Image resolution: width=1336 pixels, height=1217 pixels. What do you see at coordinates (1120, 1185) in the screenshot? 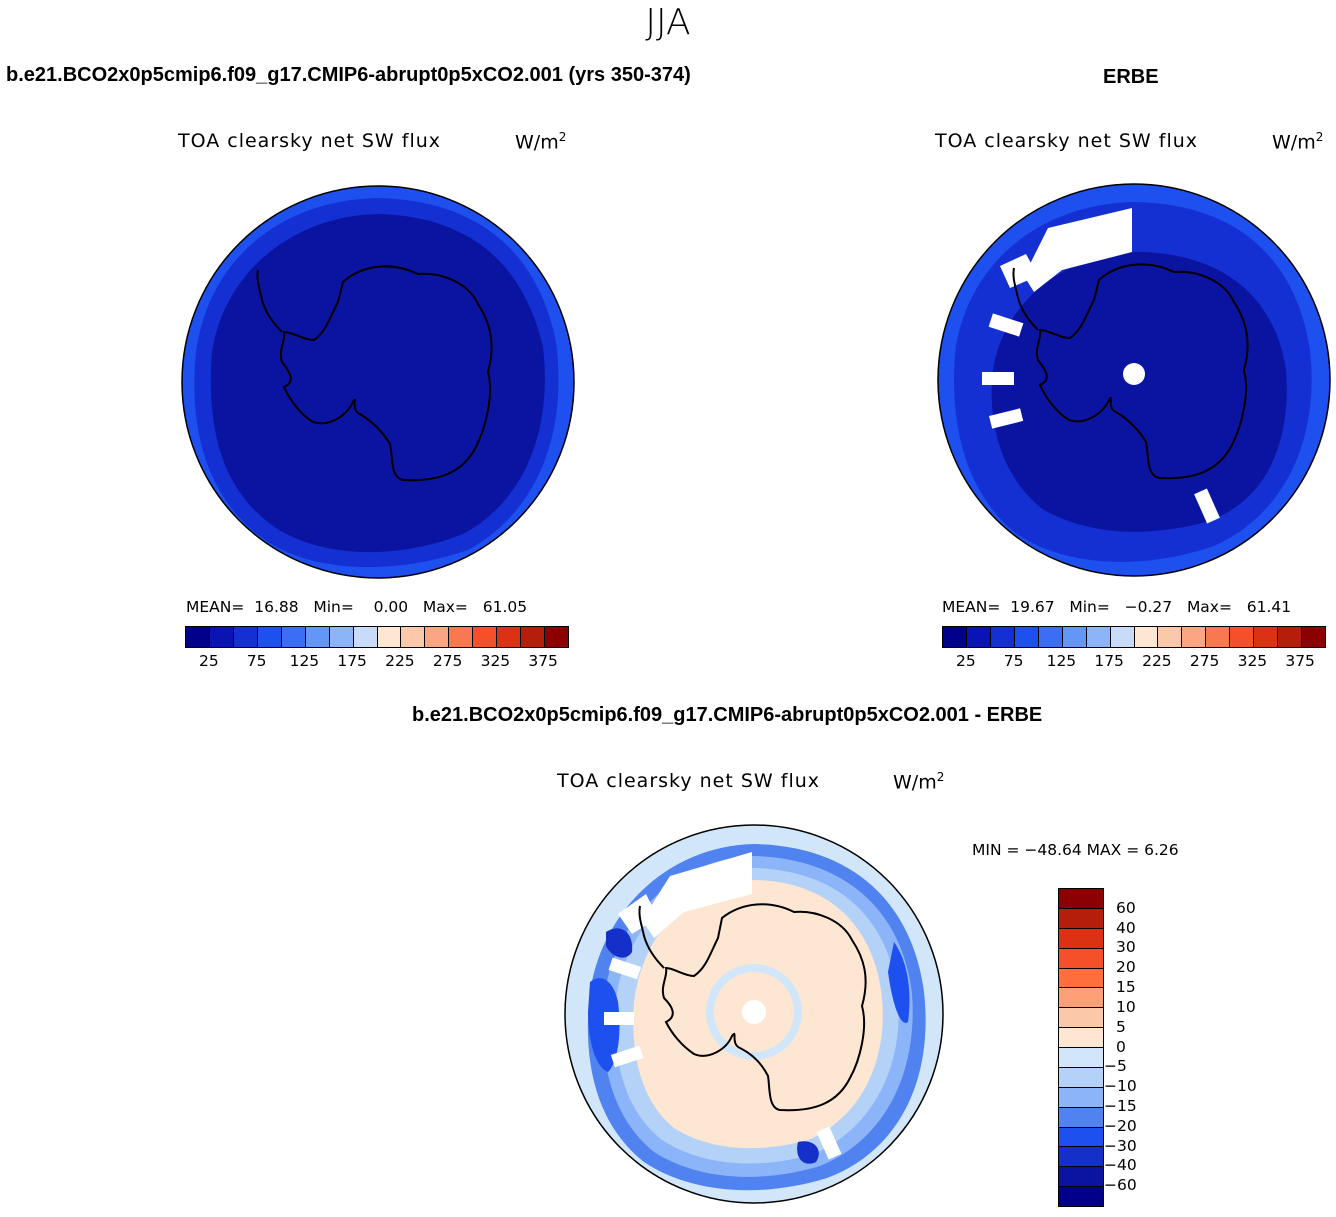
I see `colorbar-tick-label: −60` at bounding box center [1120, 1185].